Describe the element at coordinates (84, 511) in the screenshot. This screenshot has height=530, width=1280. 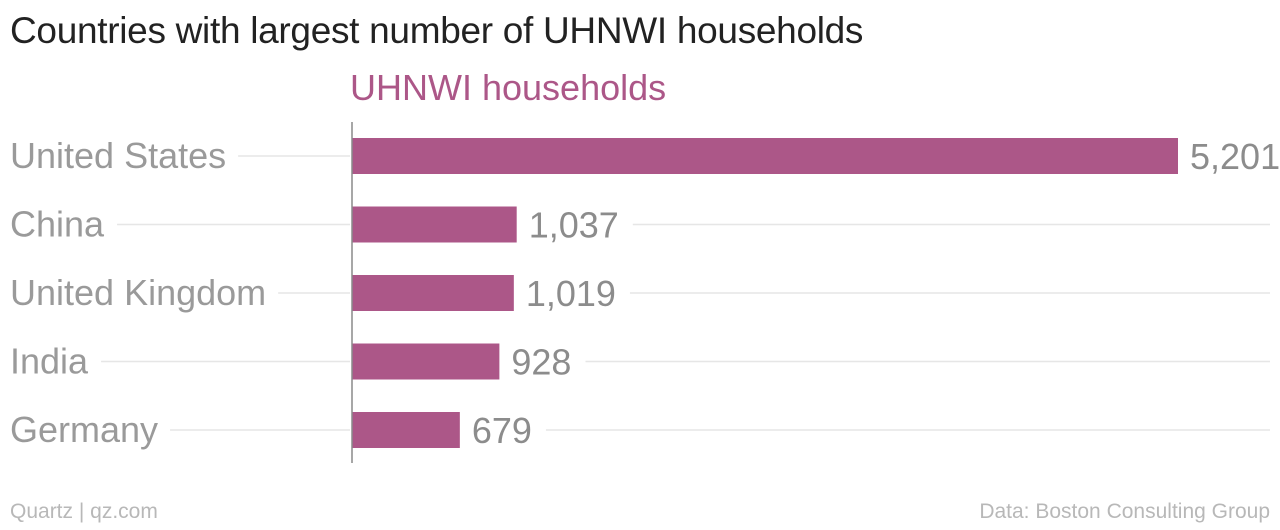
I see `footer-credit: Quartz | qz.com` at that location.